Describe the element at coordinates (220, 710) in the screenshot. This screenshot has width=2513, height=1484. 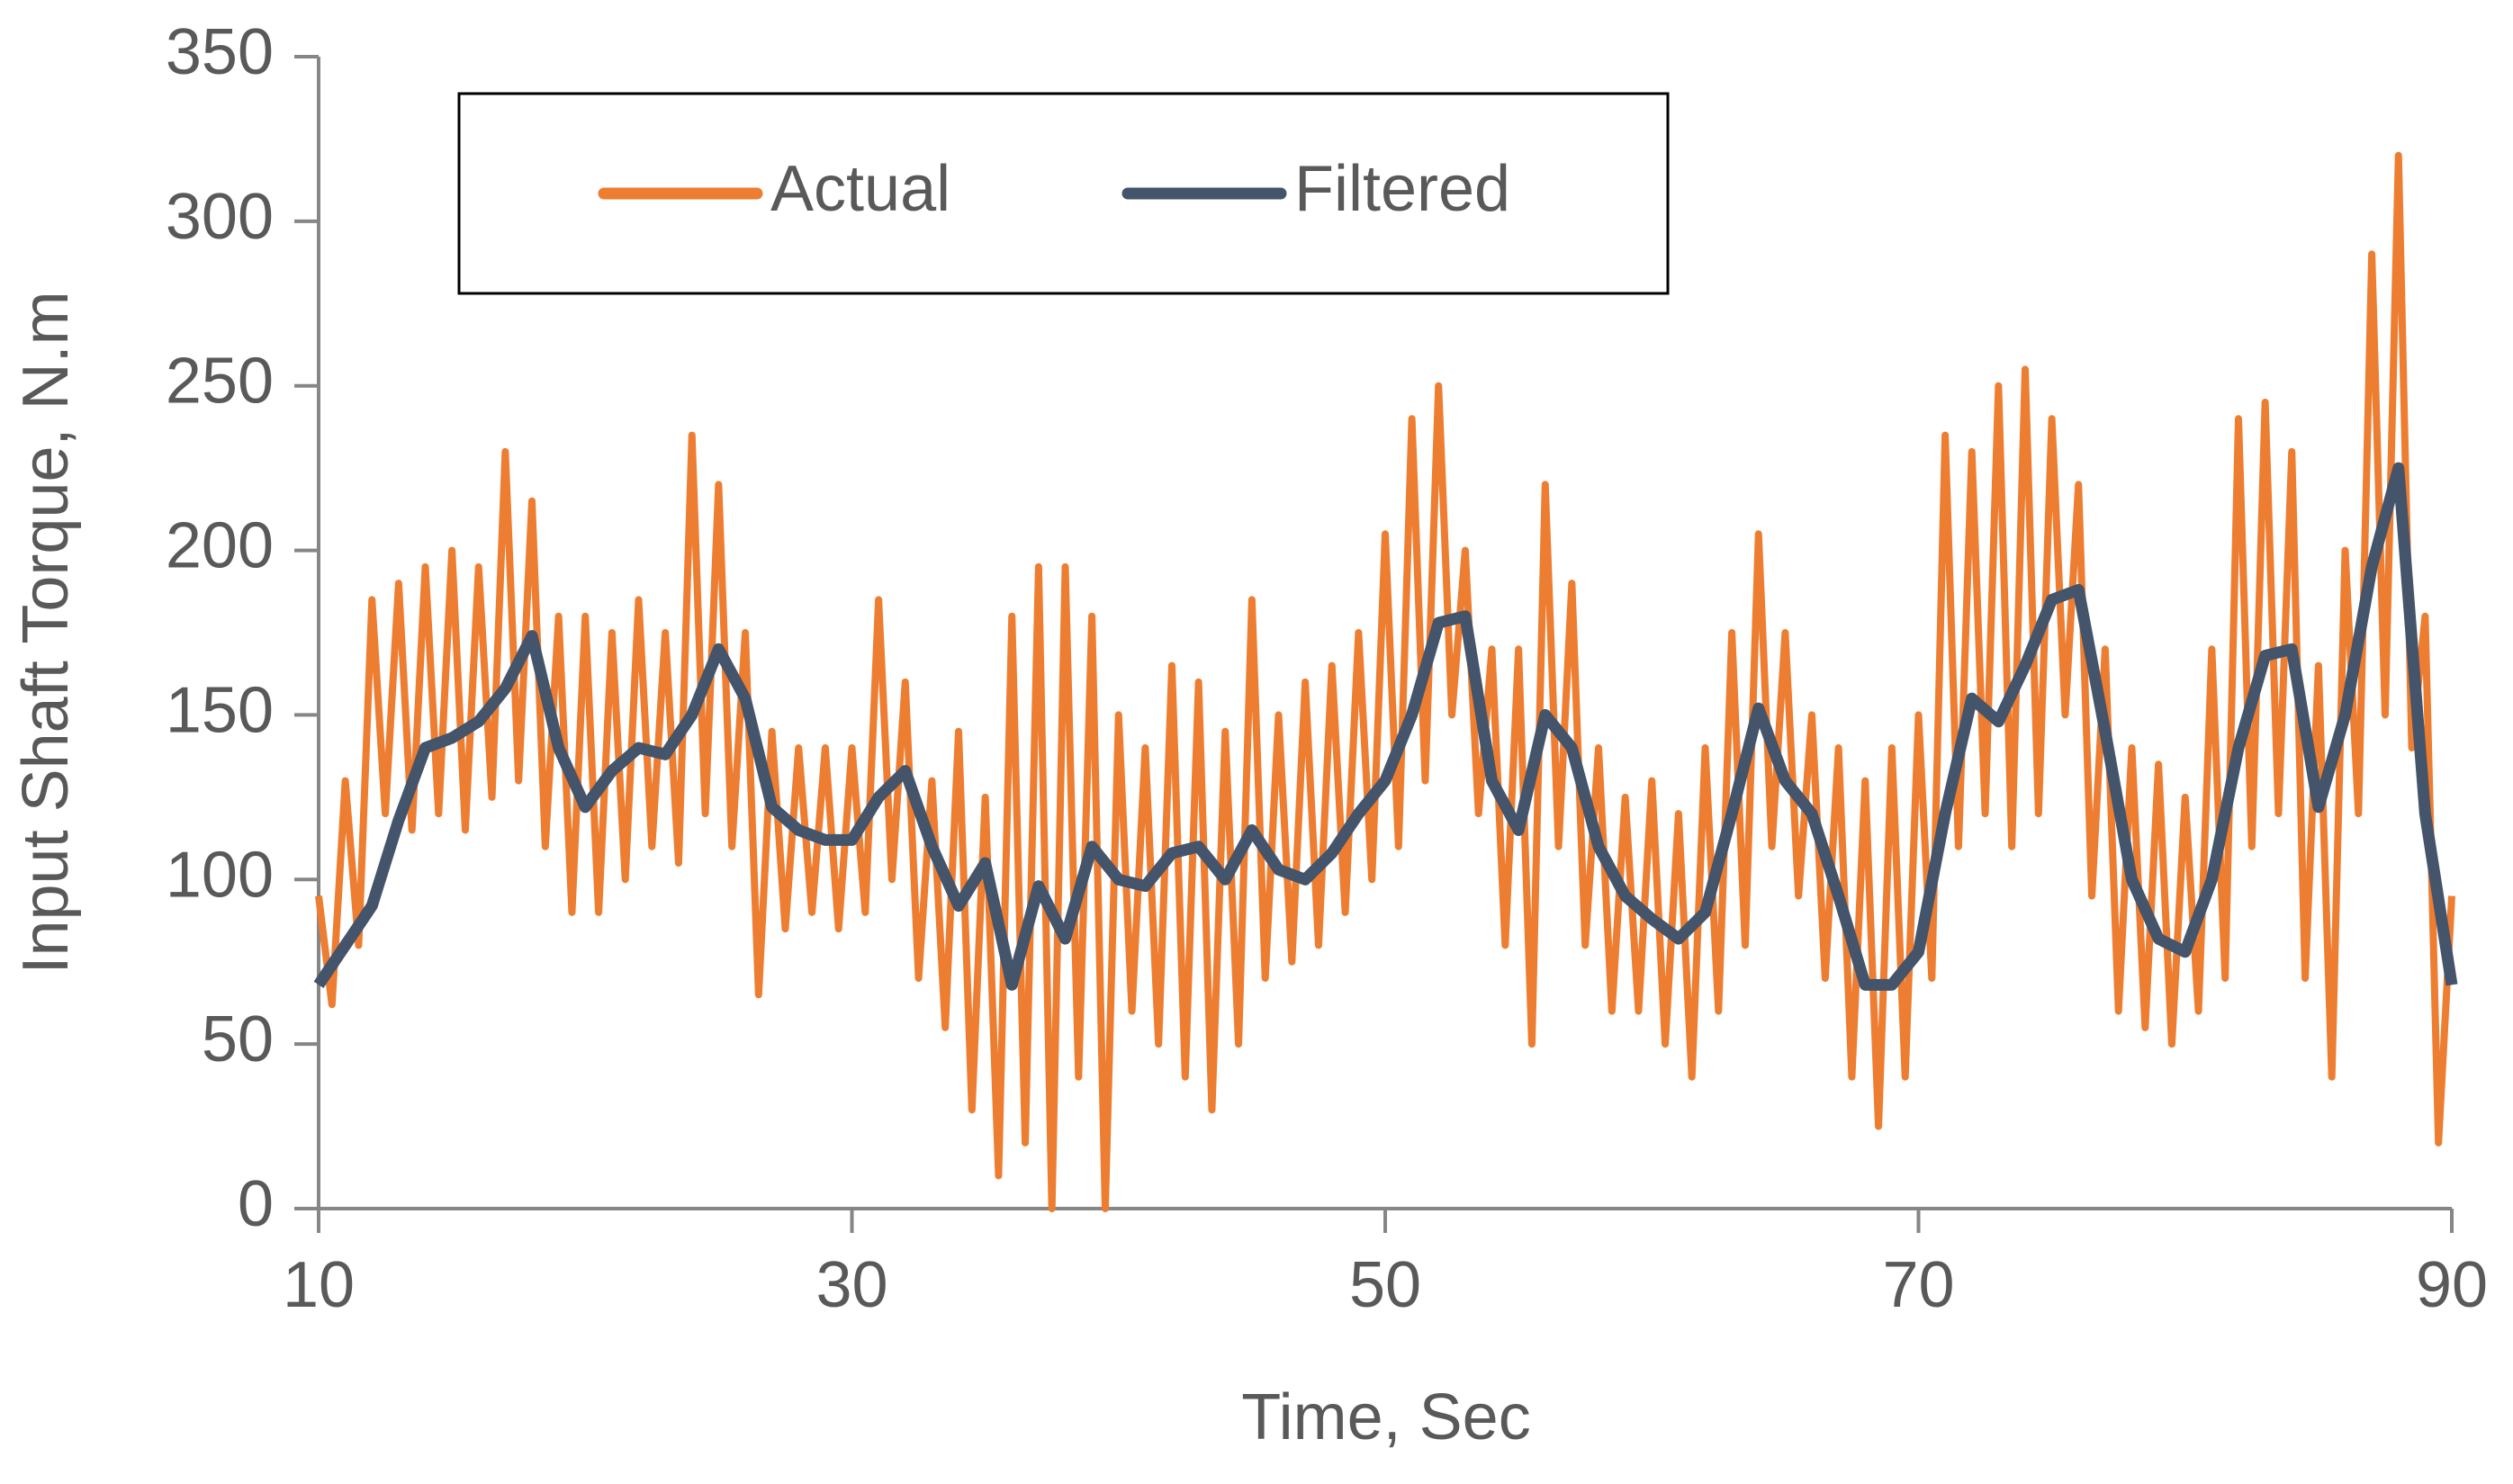
I see `y-tick-label: 150` at that location.